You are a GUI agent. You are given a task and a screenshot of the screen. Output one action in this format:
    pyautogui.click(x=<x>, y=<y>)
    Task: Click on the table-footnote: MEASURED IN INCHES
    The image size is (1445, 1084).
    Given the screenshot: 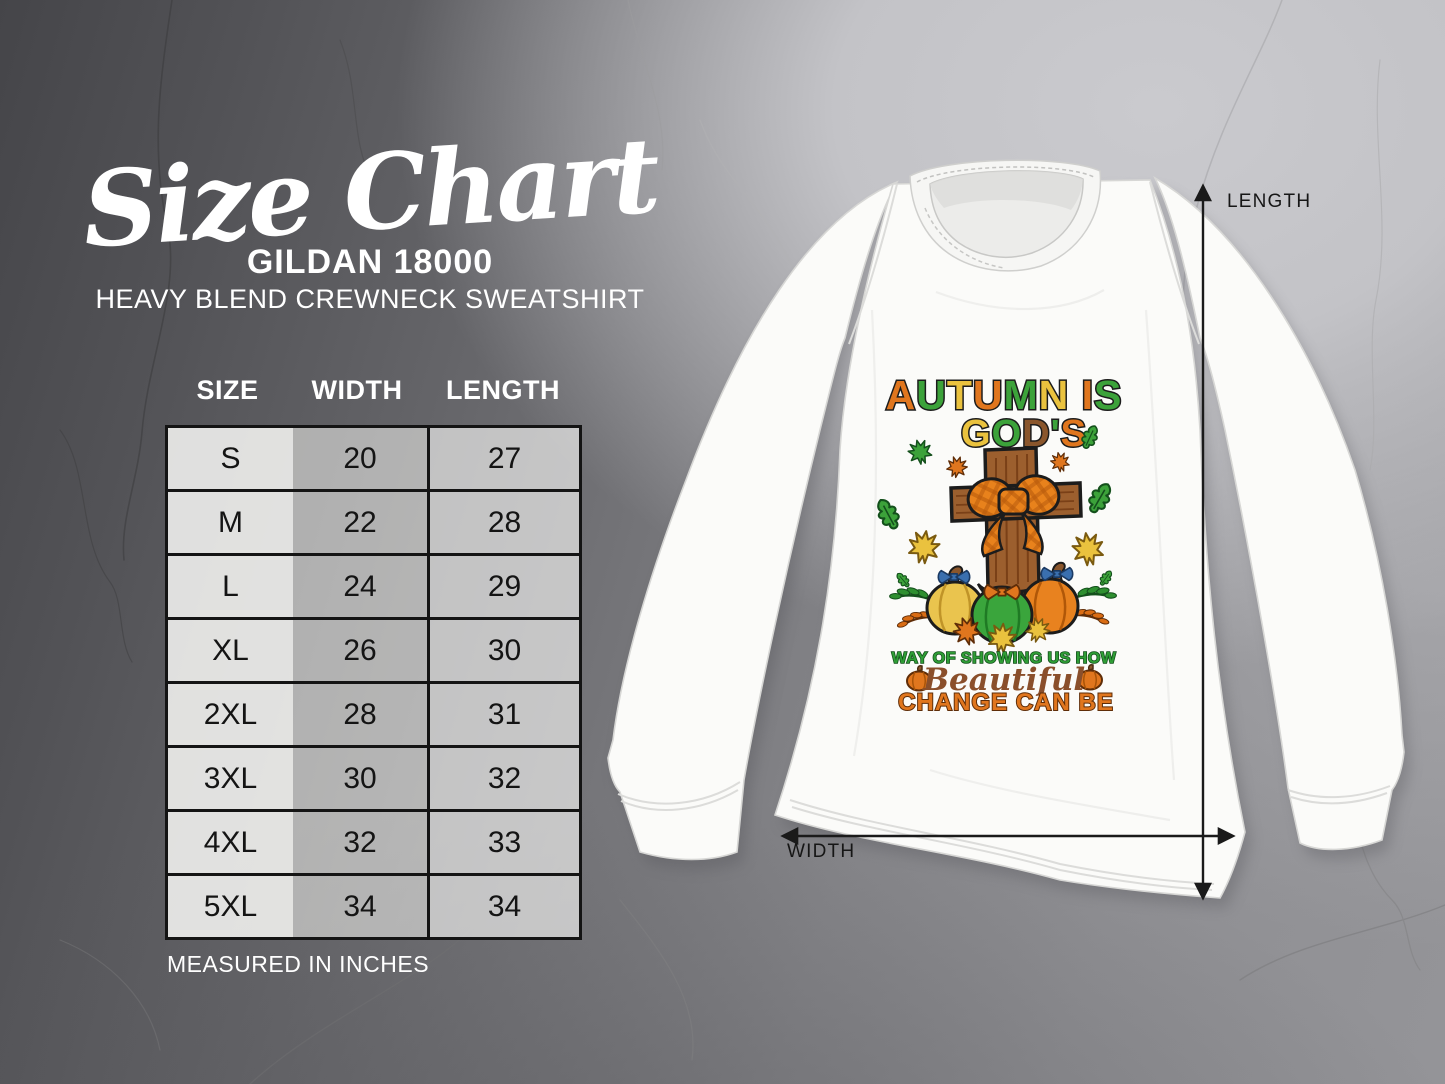 What is the action you would take?
    pyautogui.click(x=298, y=964)
    